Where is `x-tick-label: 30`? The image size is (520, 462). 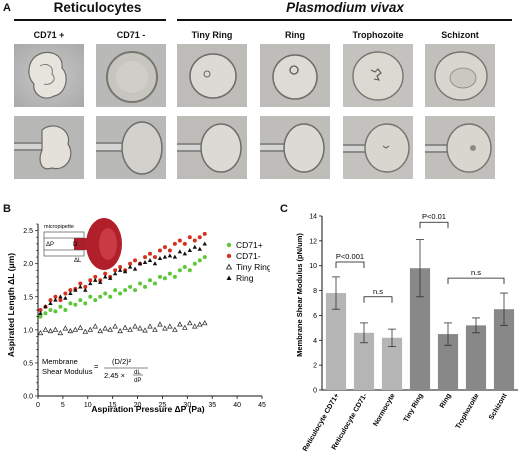
x-tick-label: 30 is located at coordinates (187, 405).